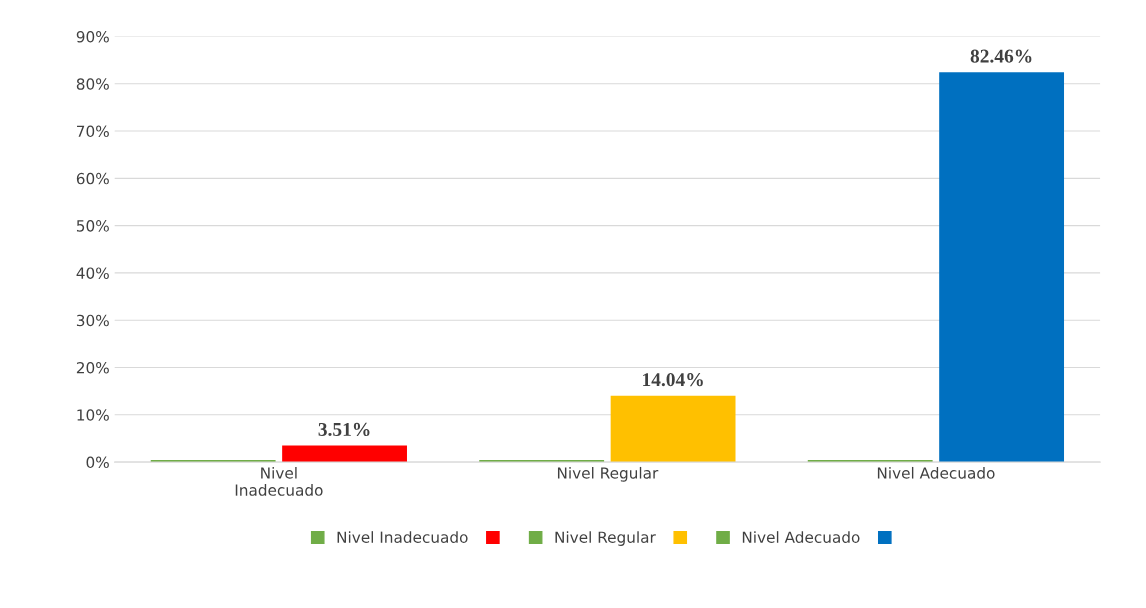 This screenshot has width=1146, height=608. I want to click on legend-label: Nivel Inadecuado, so click(402, 537).